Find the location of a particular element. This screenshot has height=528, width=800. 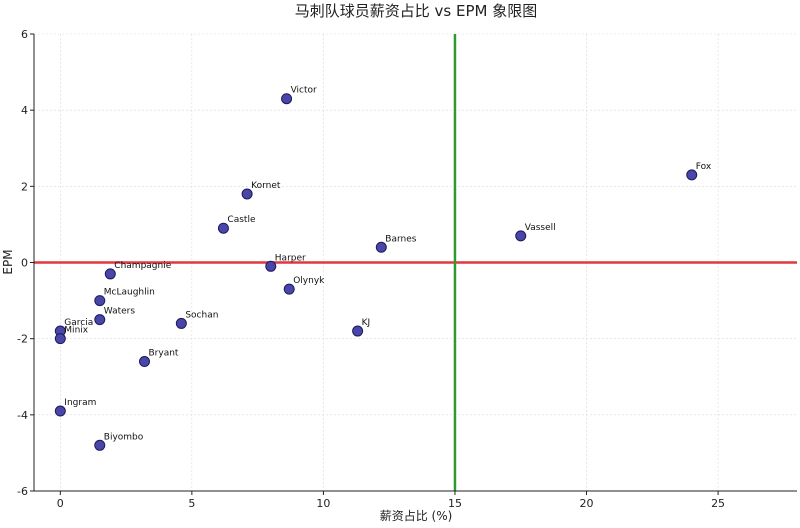

point-label: Castle is located at coordinates (241, 220).